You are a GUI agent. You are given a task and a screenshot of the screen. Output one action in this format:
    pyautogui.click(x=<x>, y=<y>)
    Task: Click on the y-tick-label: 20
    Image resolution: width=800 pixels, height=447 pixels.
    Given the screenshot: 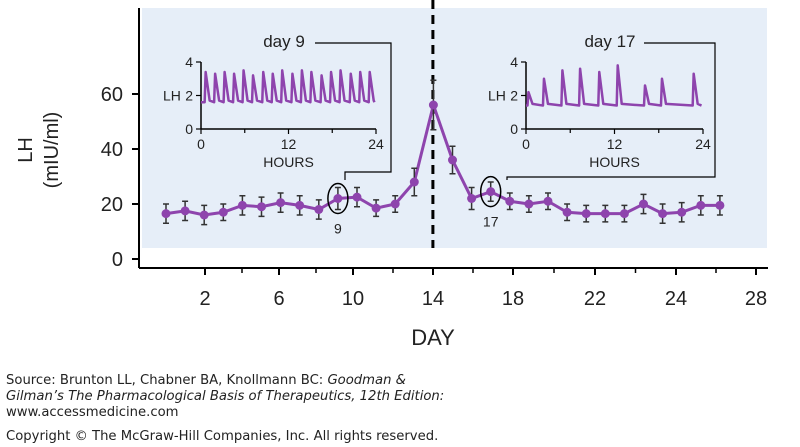 What is the action you would take?
    pyautogui.click(x=112, y=205)
    